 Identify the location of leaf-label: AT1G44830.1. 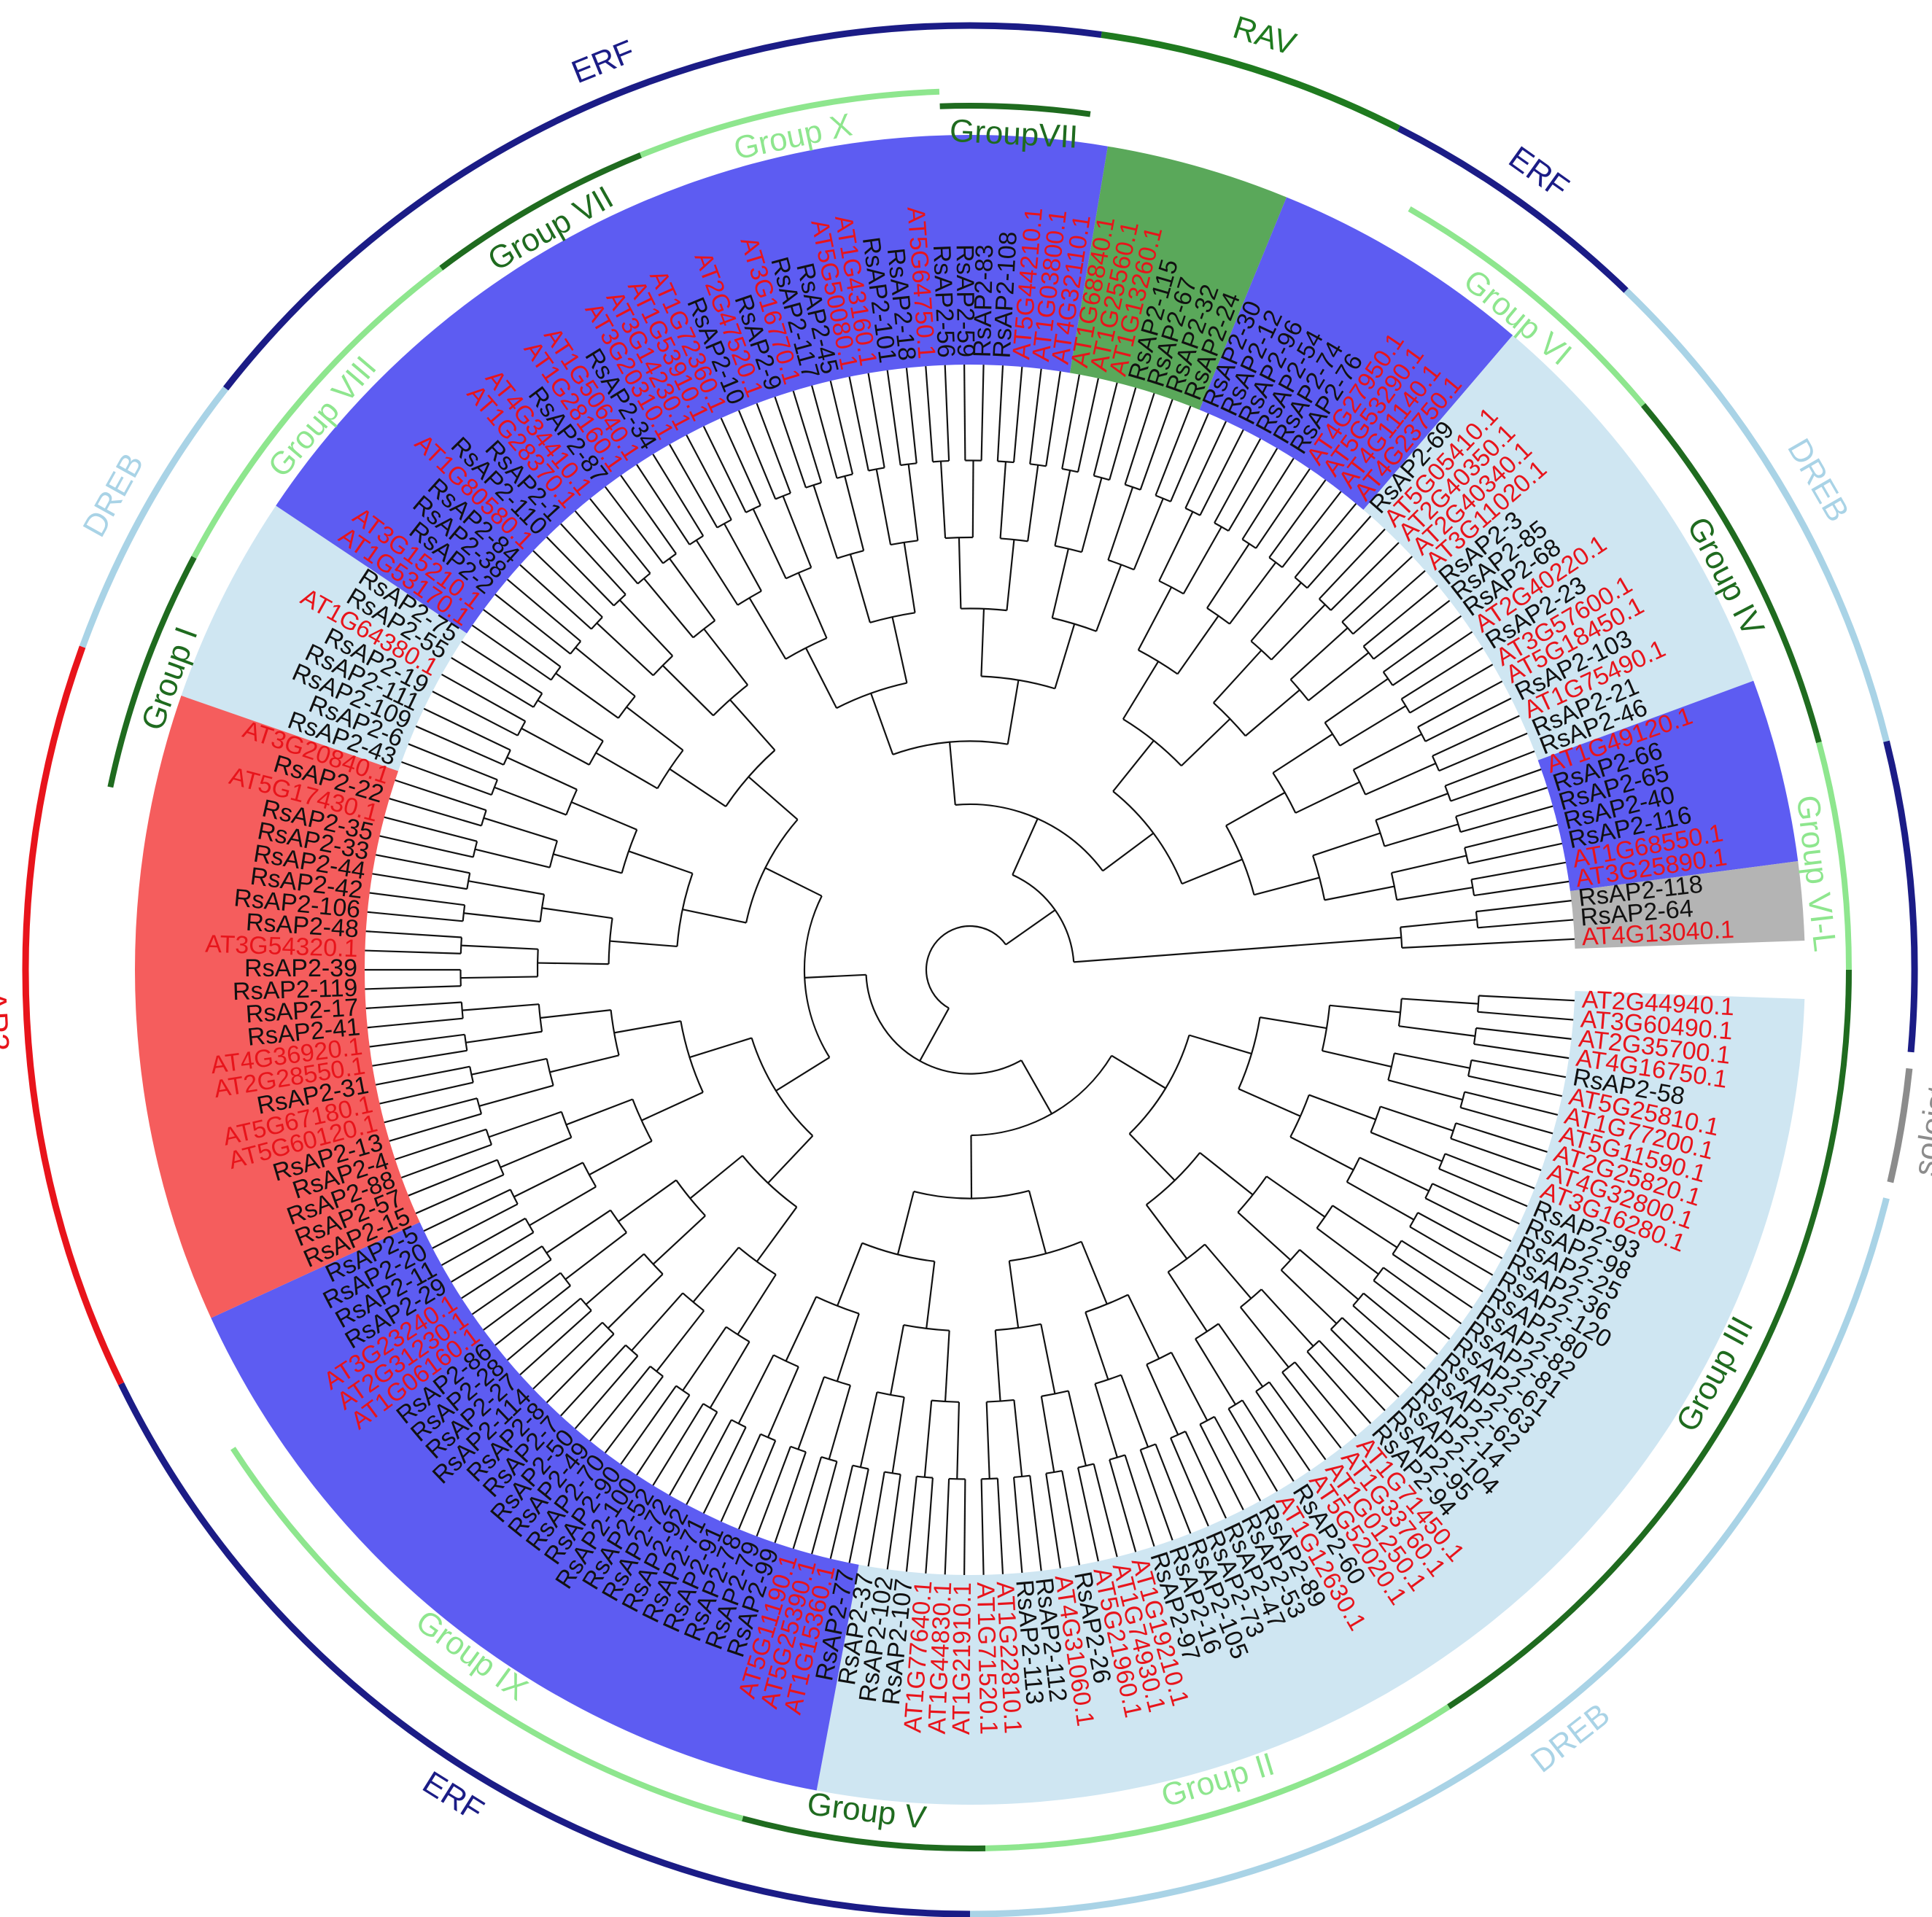
(941, 1658).